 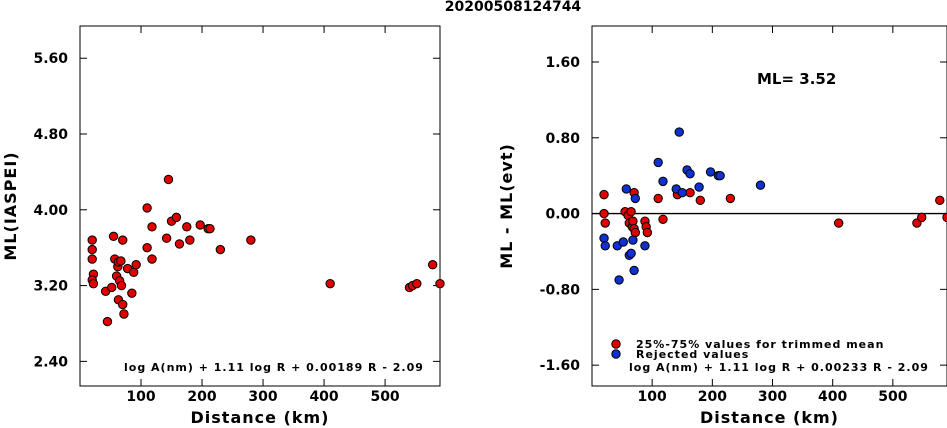 What do you see at coordinates (513, 7) in the screenshot?
I see `figure-title: 20200508124744` at bounding box center [513, 7].